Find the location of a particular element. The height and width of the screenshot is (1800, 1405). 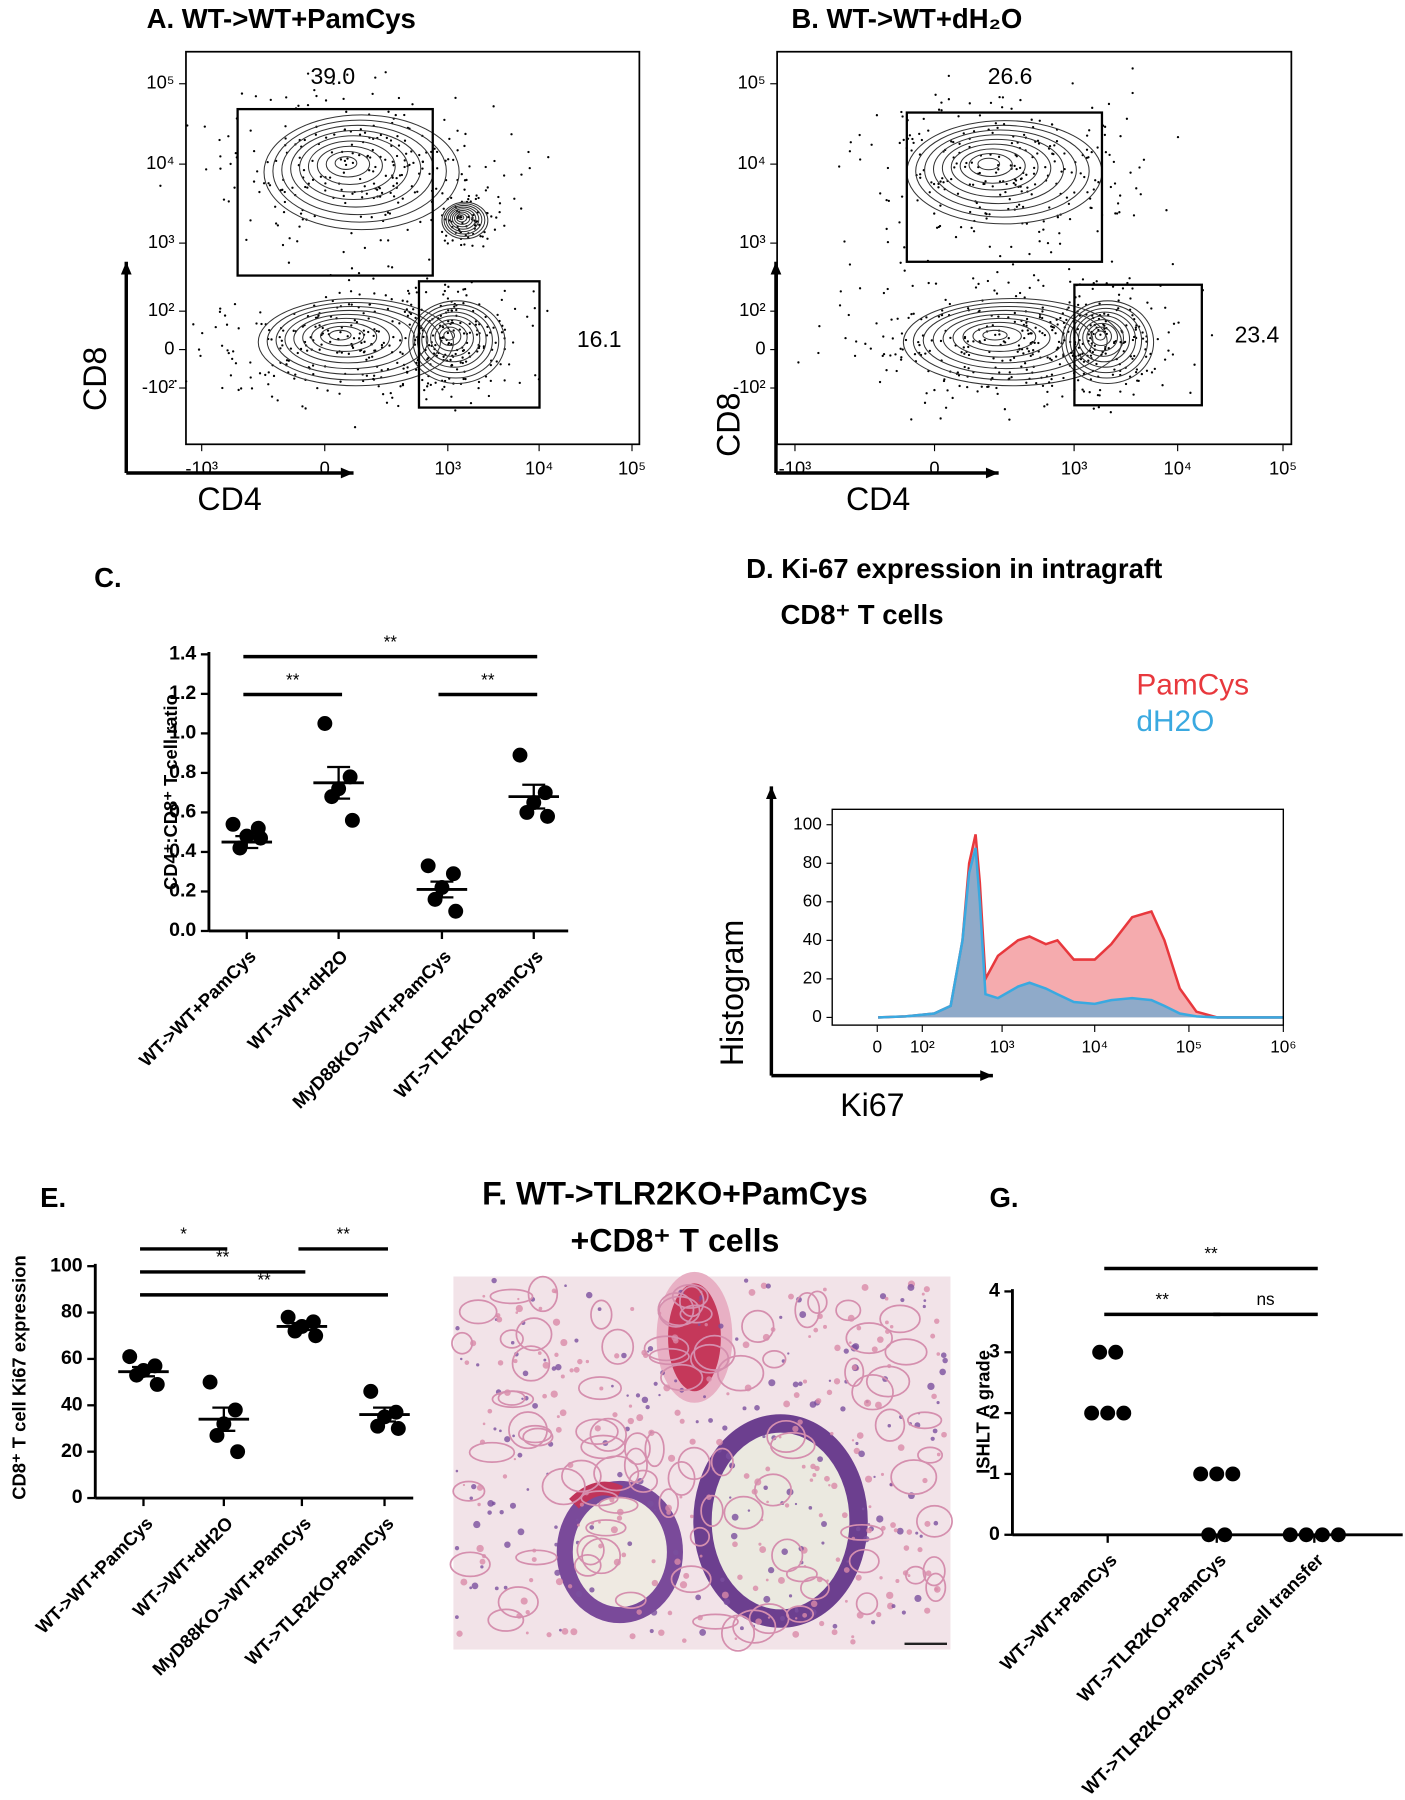

y-axis-label: CD8 is located at coordinates (95, 379).